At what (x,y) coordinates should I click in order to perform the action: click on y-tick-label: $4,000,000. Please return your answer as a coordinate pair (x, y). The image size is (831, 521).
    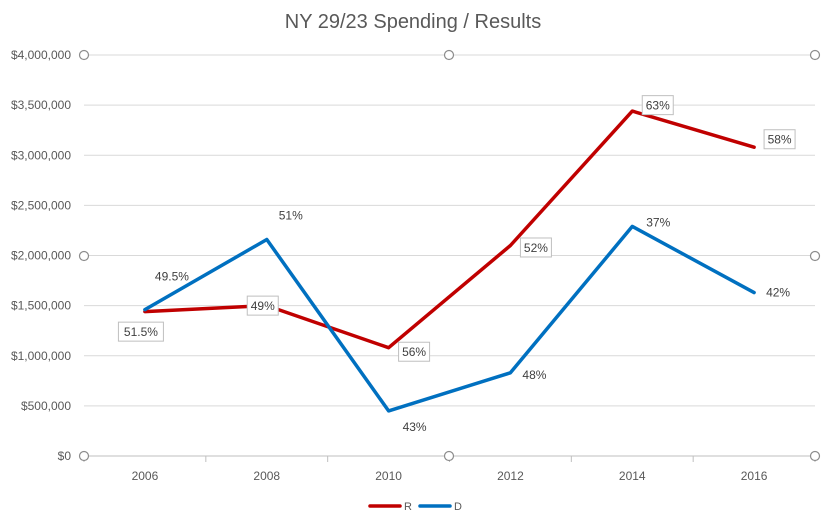
    Looking at the image, I should click on (41, 55).